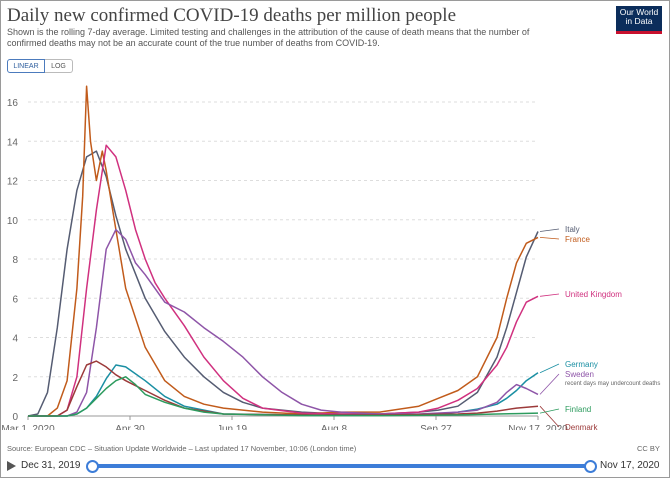 The width and height of the screenshot is (670, 478). What do you see at coordinates (579, 374) in the screenshot?
I see `series-label-sweden: Sweden` at bounding box center [579, 374].